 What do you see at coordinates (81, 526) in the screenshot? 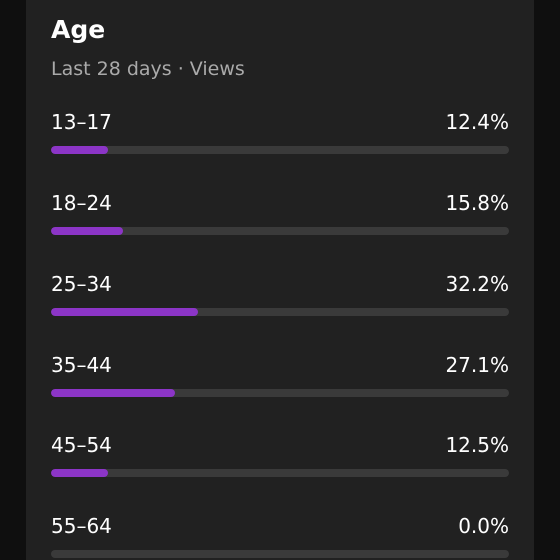
I see `age-range-label: 55–64` at bounding box center [81, 526].